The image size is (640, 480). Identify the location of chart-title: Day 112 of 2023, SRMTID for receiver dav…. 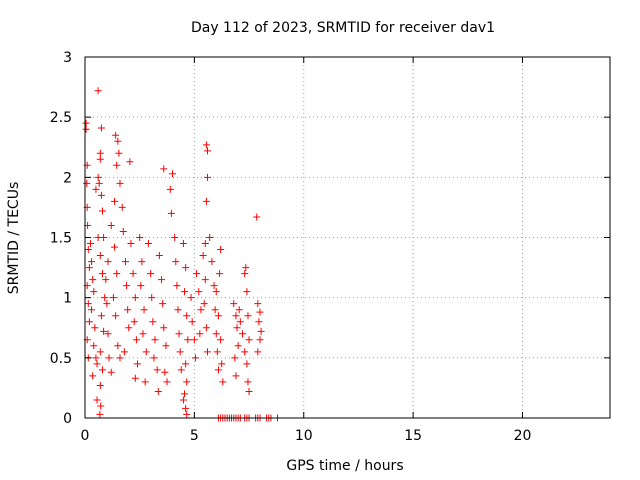
(343, 28).